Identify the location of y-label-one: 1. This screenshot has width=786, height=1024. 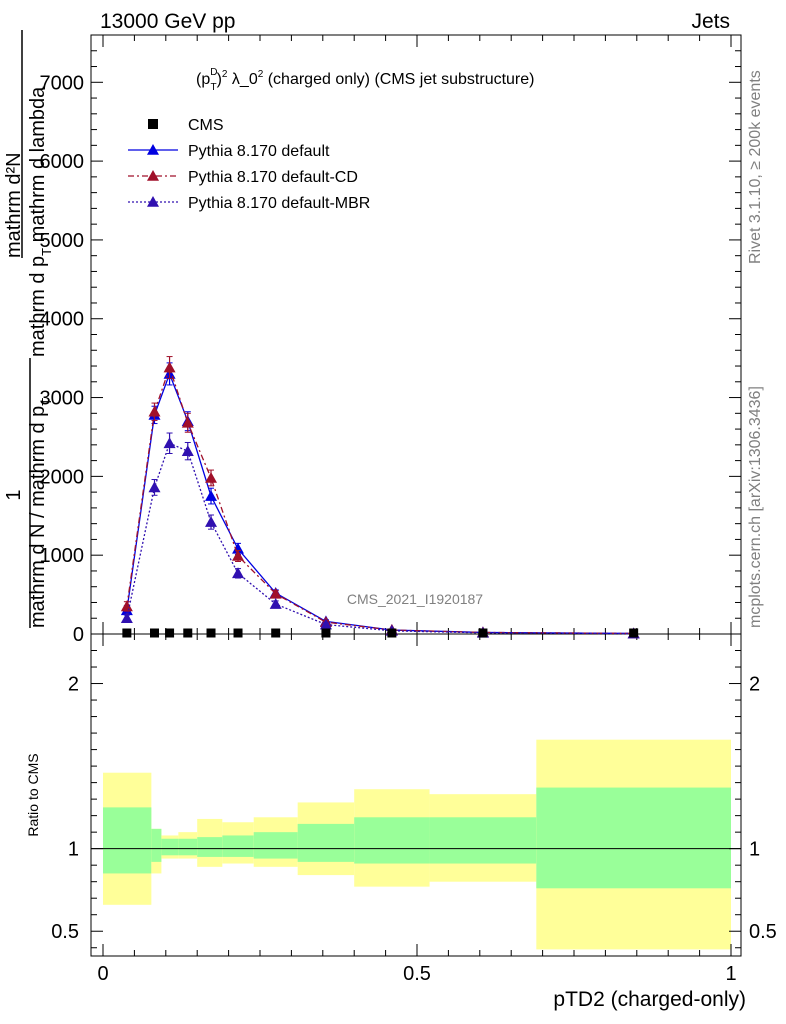
(14, 494).